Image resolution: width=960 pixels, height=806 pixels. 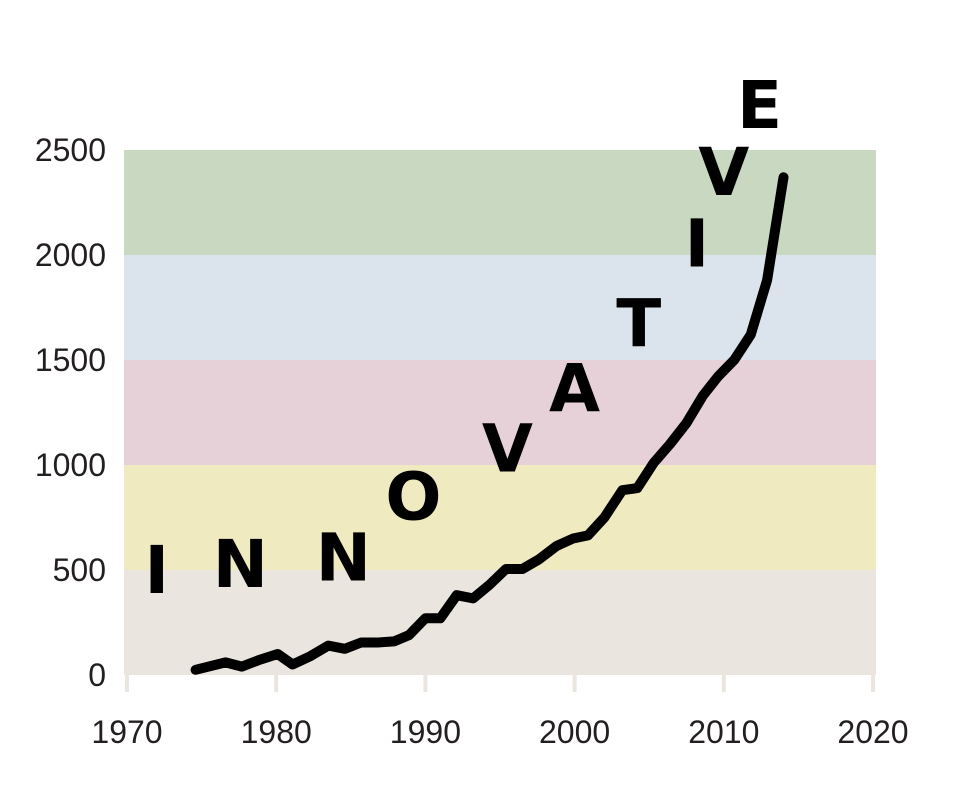 What do you see at coordinates (499, 732) in the screenshot?
I see `x-axis-tick-labels: 1970 1980 1990 2000 2010 2020` at bounding box center [499, 732].